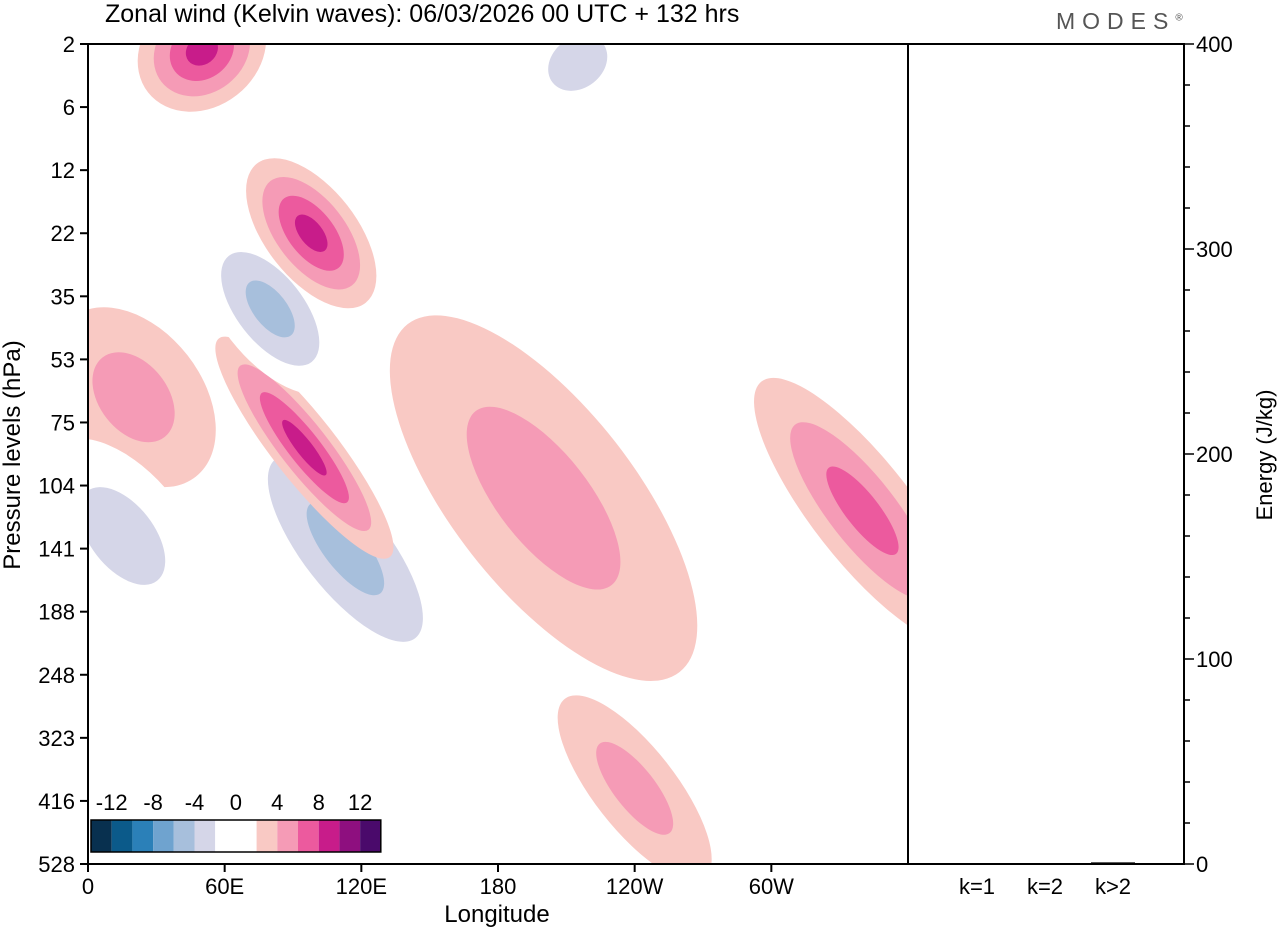 The image size is (1280, 930). What do you see at coordinates (63, 359) in the screenshot?
I see `y-tick-label: 53` at bounding box center [63, 359].